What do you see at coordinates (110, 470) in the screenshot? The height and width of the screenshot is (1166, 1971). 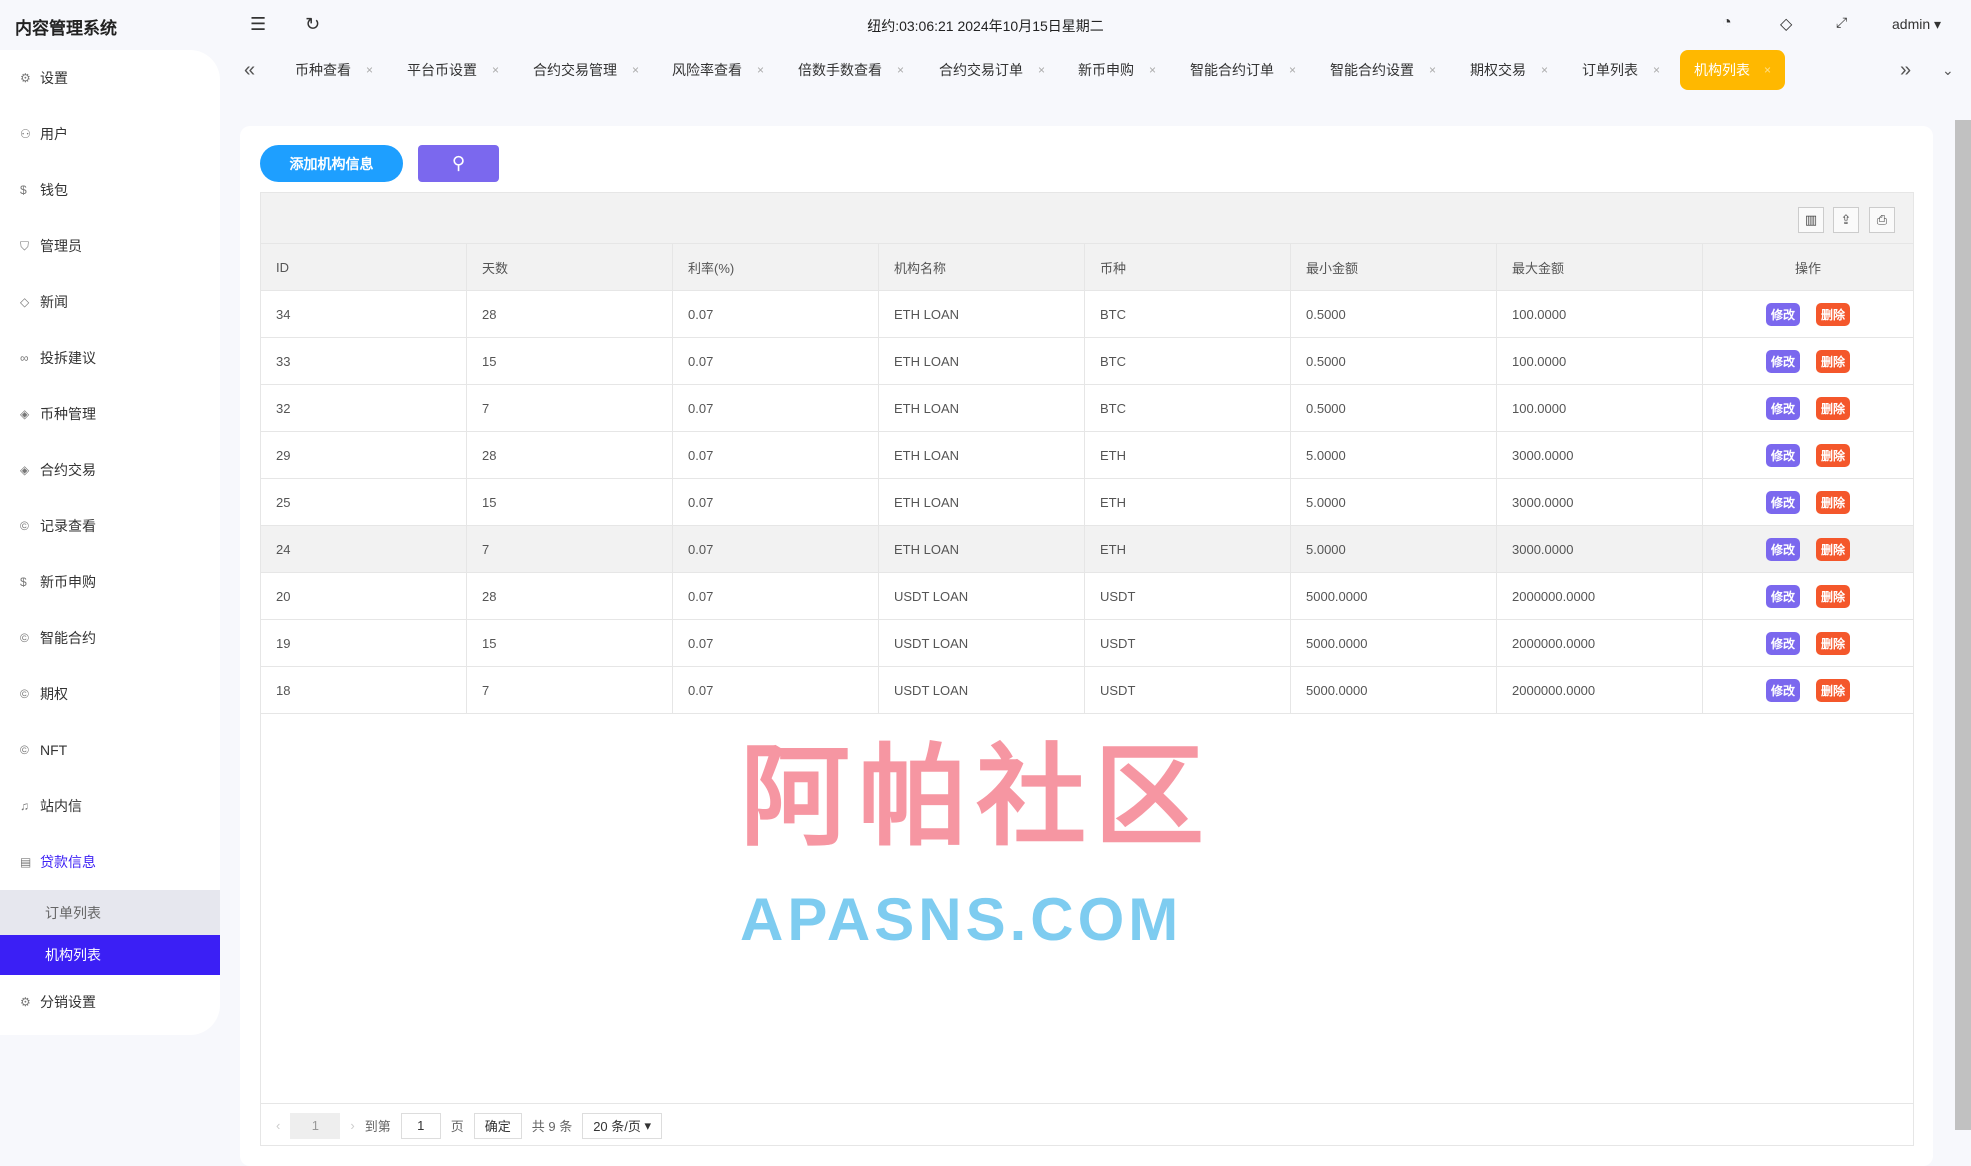 I see `sidebar-item-7: ◈ 合约交易` at bounding box center [110, 470].